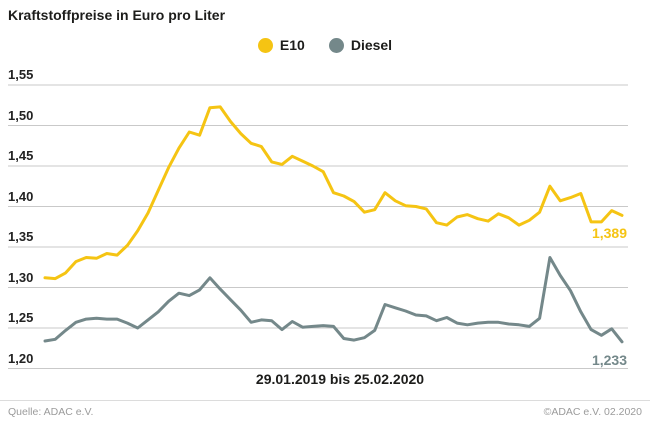 This screenshot has height=433, width=650. What do you see at coordinates (325, 400) in the screenshot?
I see `footer-divider` at bounding box center [325, 400].